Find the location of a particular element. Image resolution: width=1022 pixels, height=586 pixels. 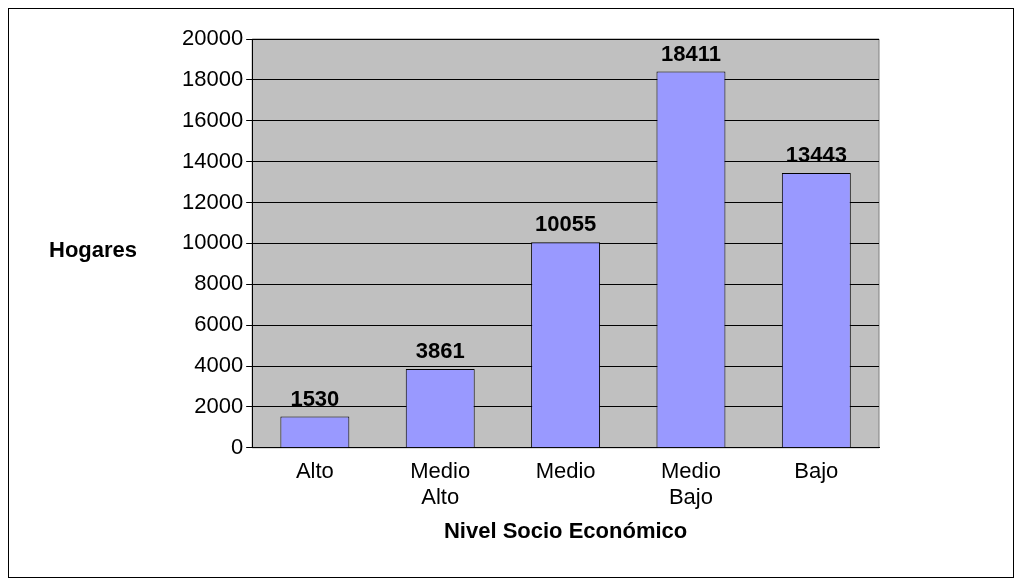

y-tick-label: 0 is located at coordinates (237, 446).